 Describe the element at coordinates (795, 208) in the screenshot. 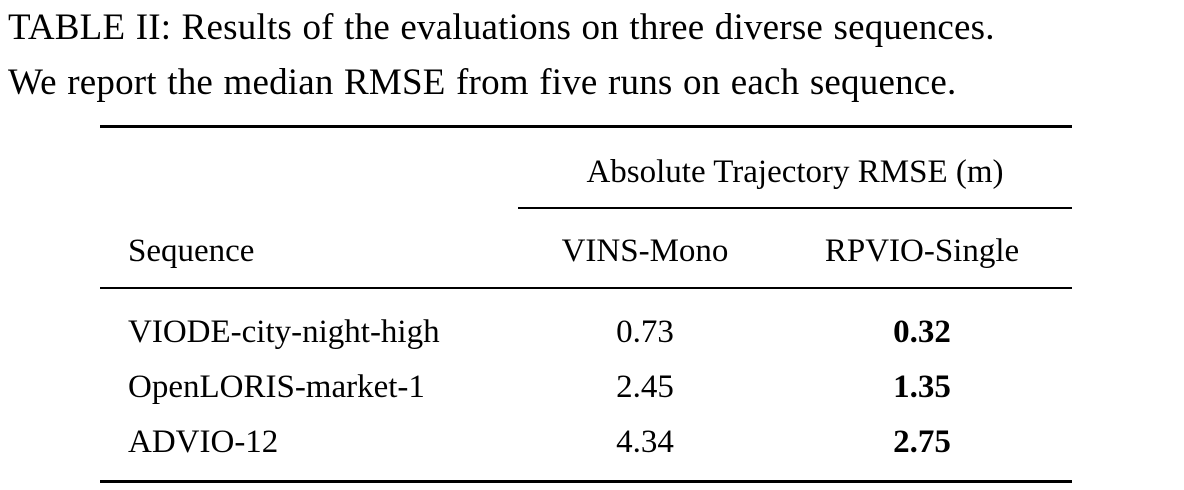

I see `group-header-rule` at that location.